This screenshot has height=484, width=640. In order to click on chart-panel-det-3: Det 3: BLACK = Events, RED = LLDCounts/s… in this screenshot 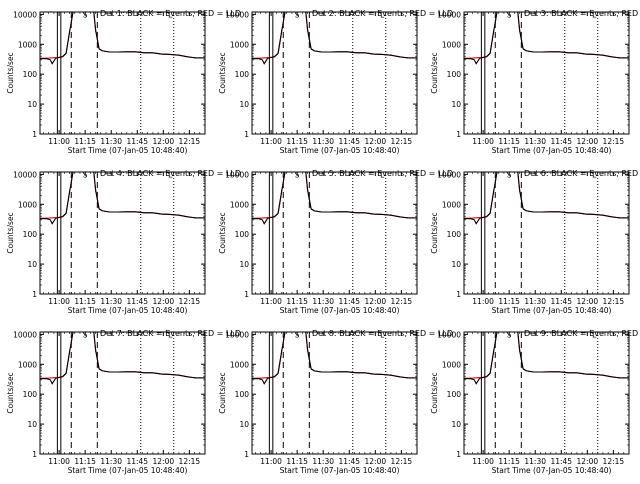, I will do `click(535, 82)`.